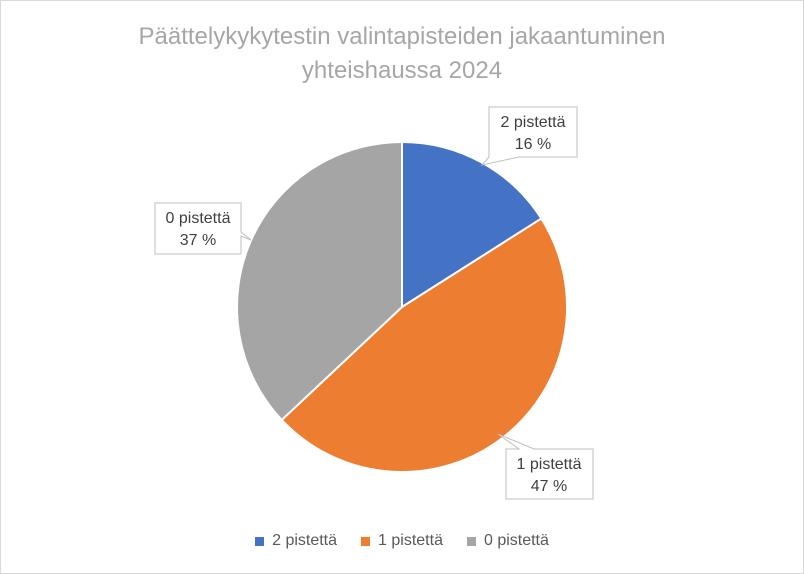 The image size is (804, 574). I want to click on legend-swatch-1-pistetta, so click(366, 541).